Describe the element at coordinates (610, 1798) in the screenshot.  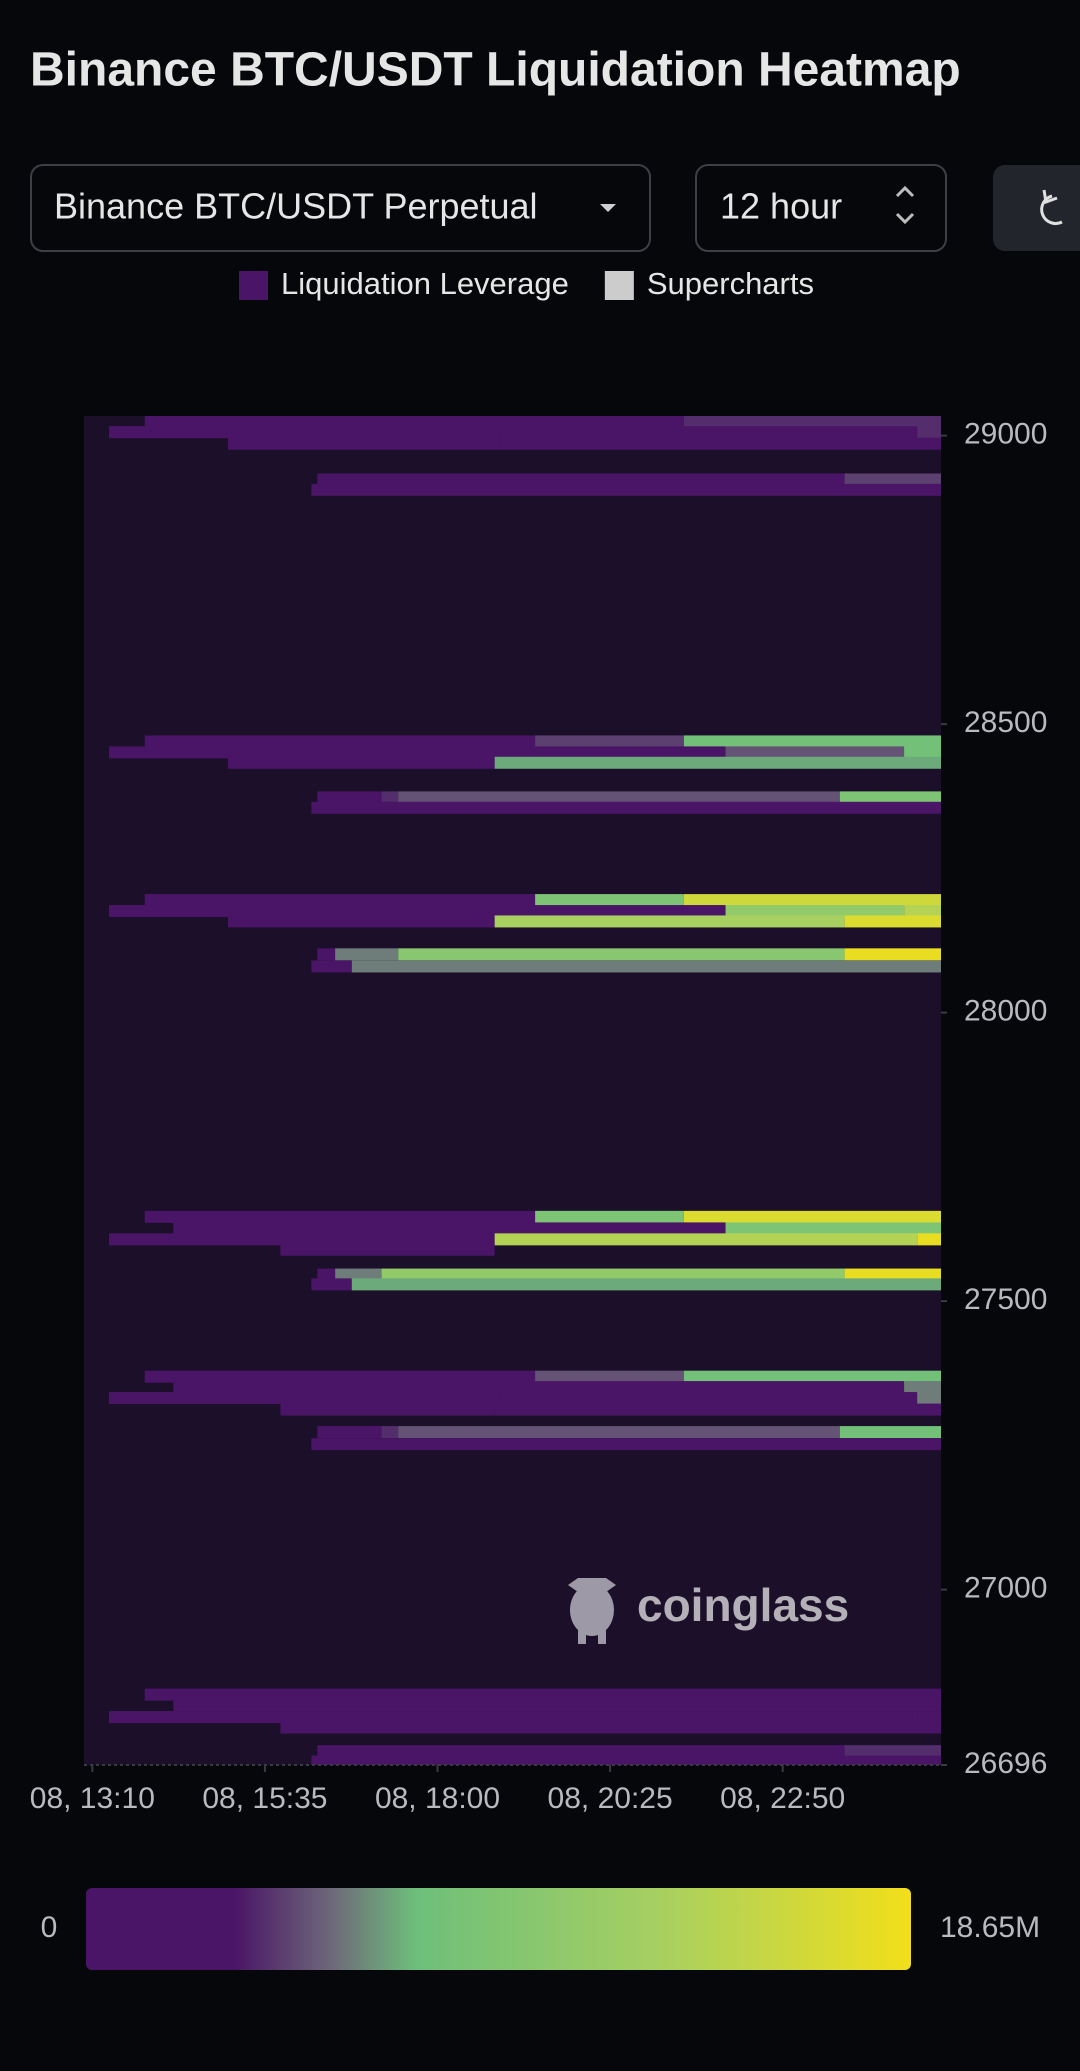
I see `x-tick-label: 08, 20:25` at that location.